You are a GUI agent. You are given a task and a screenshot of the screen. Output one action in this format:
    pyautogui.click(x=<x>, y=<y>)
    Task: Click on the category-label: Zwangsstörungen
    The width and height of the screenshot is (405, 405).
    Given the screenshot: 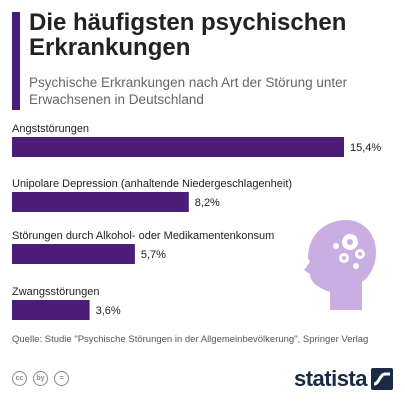 What is the action you would take?
    pyautogui.click(x=55, y=292)
    